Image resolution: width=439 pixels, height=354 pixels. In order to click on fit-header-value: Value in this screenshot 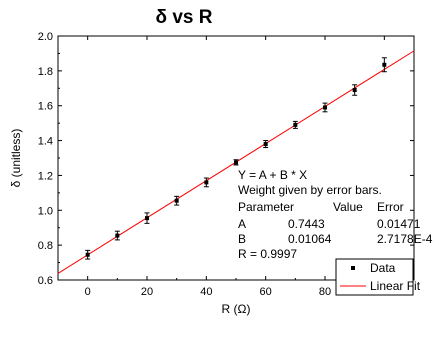, I will do `click(348, 207)`.